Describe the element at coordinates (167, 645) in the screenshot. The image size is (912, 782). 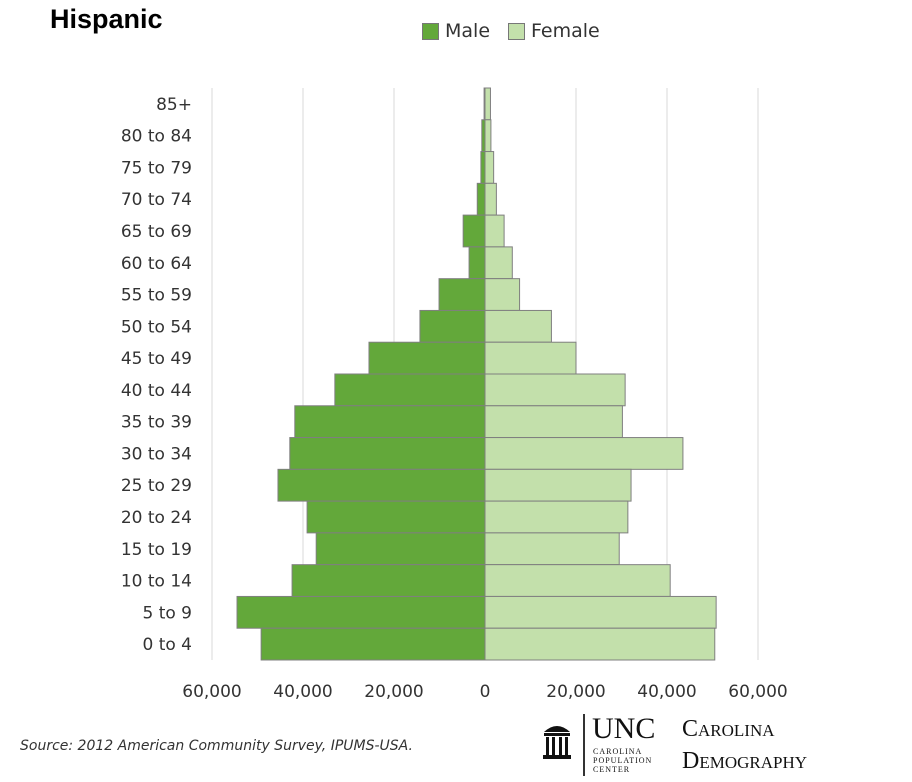
I see `y-tick-label: 0 to 4` at that location.